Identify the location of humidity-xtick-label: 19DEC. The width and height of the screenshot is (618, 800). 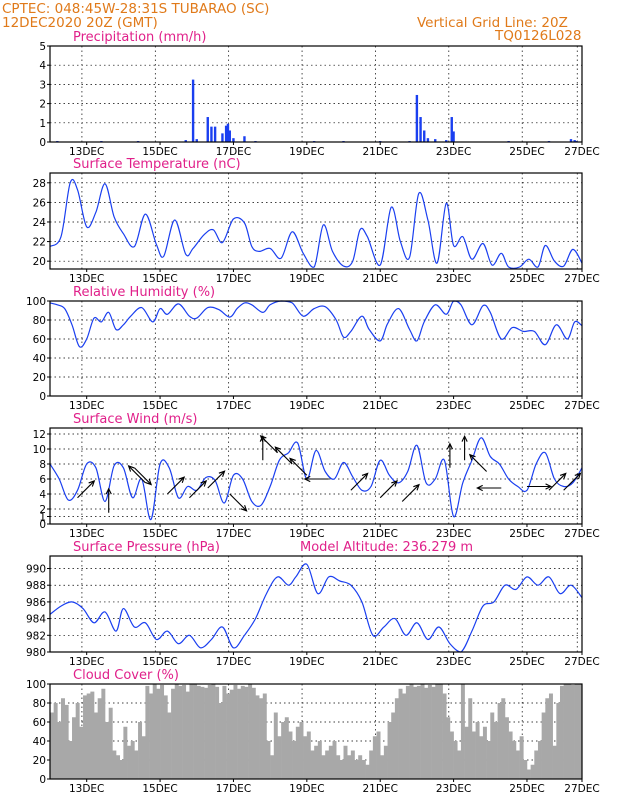
(306, 406).